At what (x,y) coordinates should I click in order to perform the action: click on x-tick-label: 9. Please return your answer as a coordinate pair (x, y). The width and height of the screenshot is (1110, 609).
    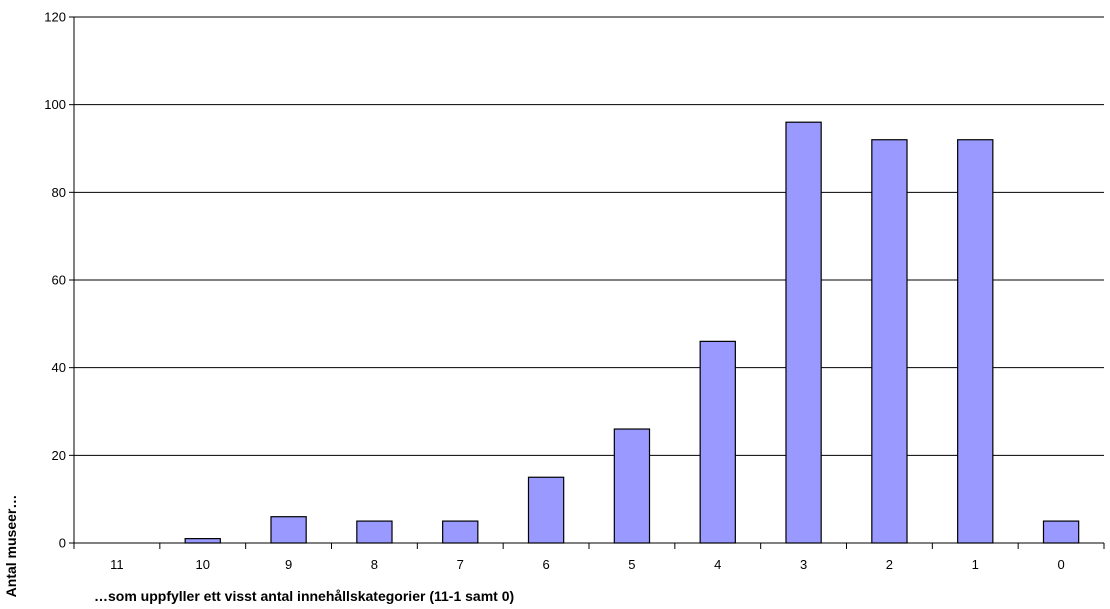
    Looking at the image, I should click on (288, 564).